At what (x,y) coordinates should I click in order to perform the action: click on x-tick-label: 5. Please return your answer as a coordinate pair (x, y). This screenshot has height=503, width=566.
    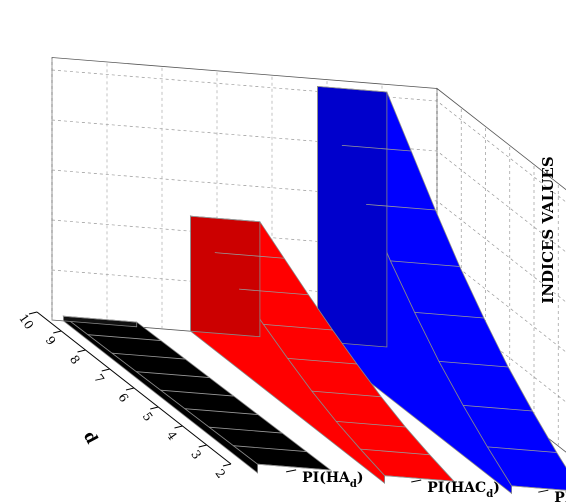
    Looking at the image, I should click on (148, 417).